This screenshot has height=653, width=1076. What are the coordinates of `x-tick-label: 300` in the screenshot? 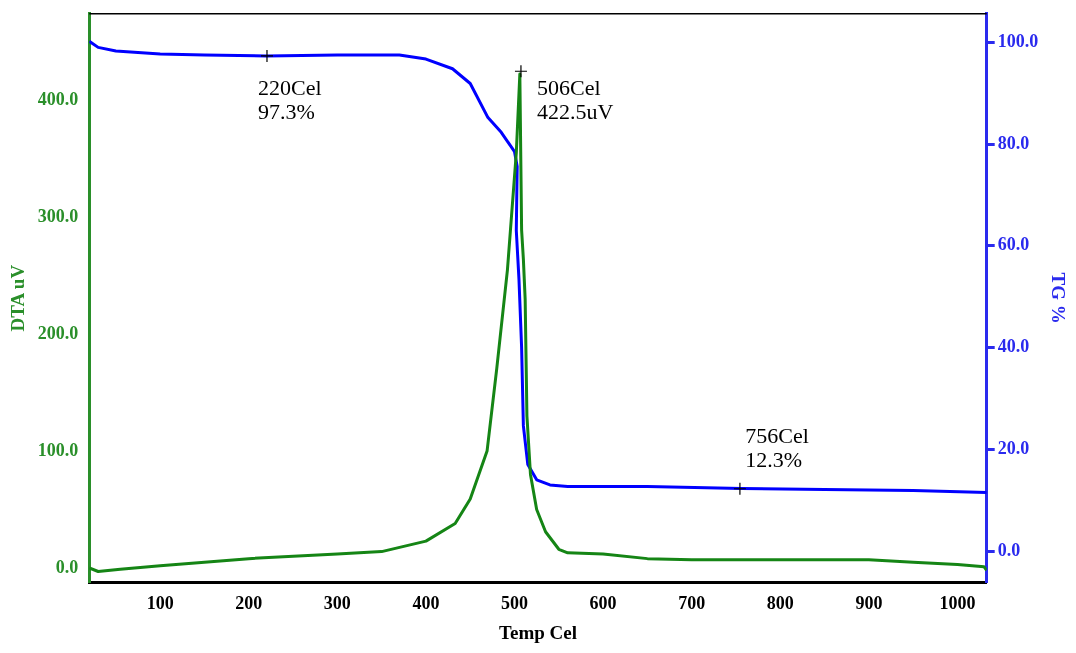 It's located at (337, 603).